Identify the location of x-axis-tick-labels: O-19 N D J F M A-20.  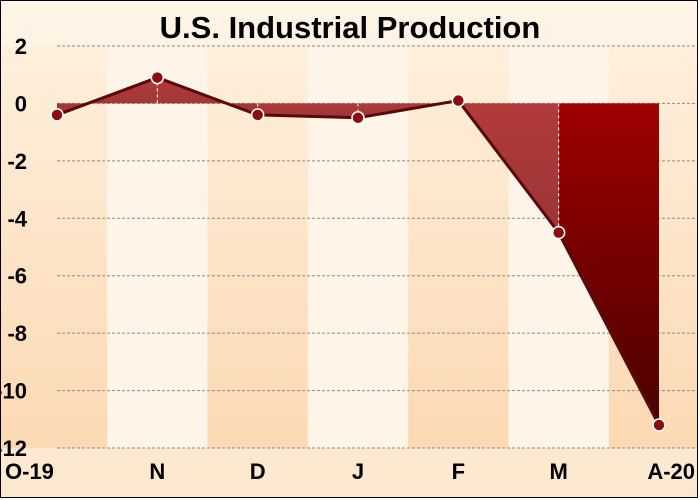
(350, 471).